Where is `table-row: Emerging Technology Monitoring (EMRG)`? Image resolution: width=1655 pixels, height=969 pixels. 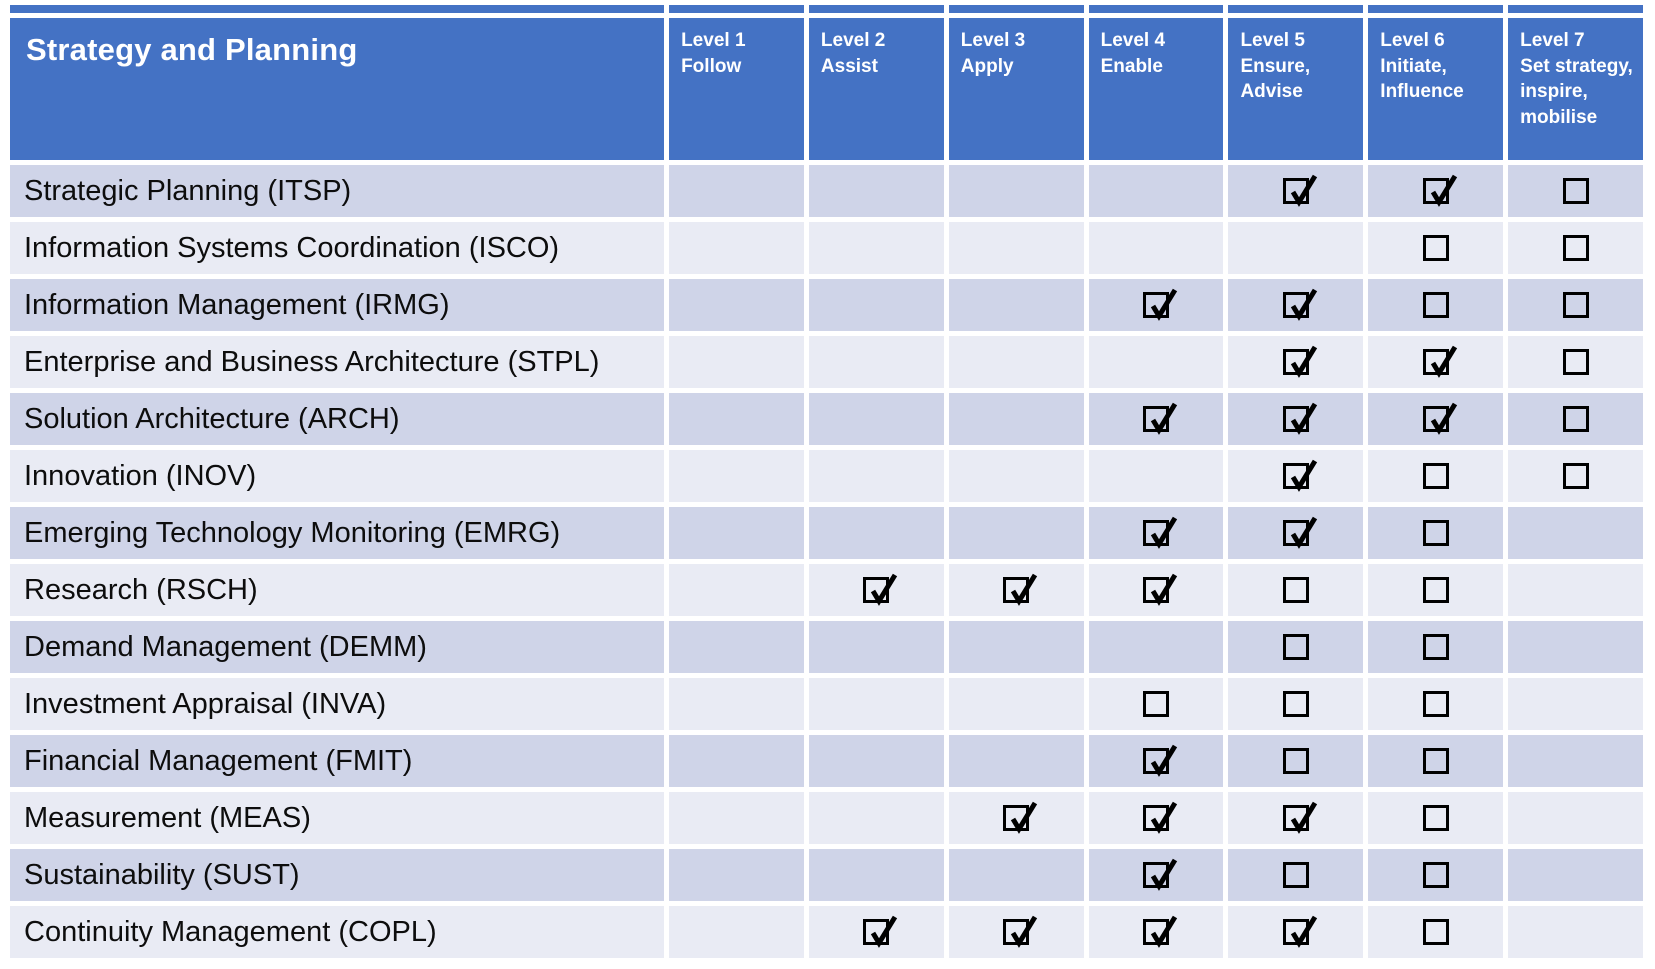 table-row: Emerging Technology Monitoring (EMRG) is located at coordinates (826, 533).